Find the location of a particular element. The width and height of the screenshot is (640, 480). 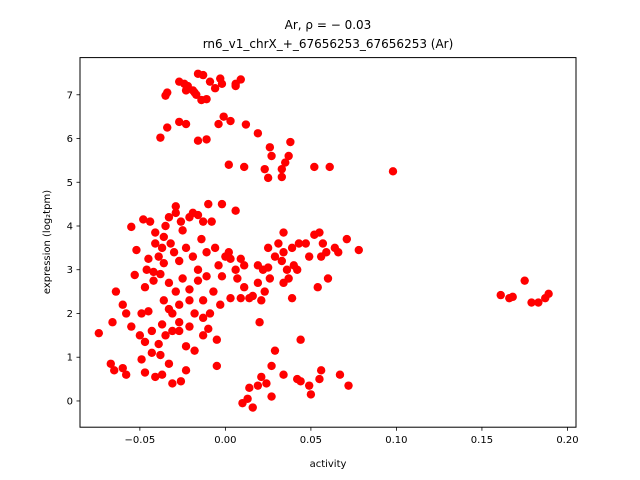

x-tick-label: 0.05 is located at coordinates (311, 440).